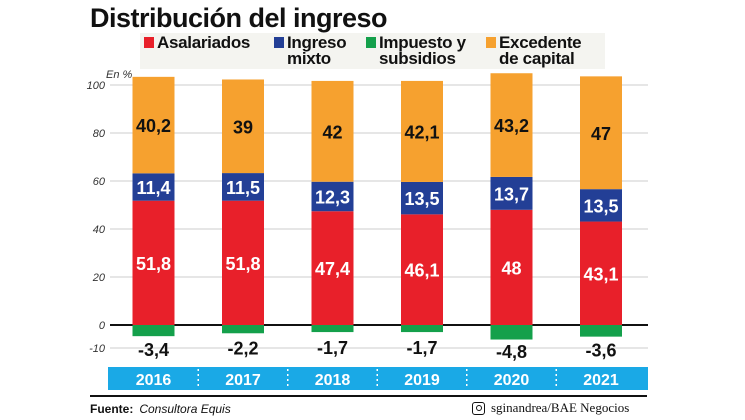  I want to click on unit-label: En %, so click(119, 75).